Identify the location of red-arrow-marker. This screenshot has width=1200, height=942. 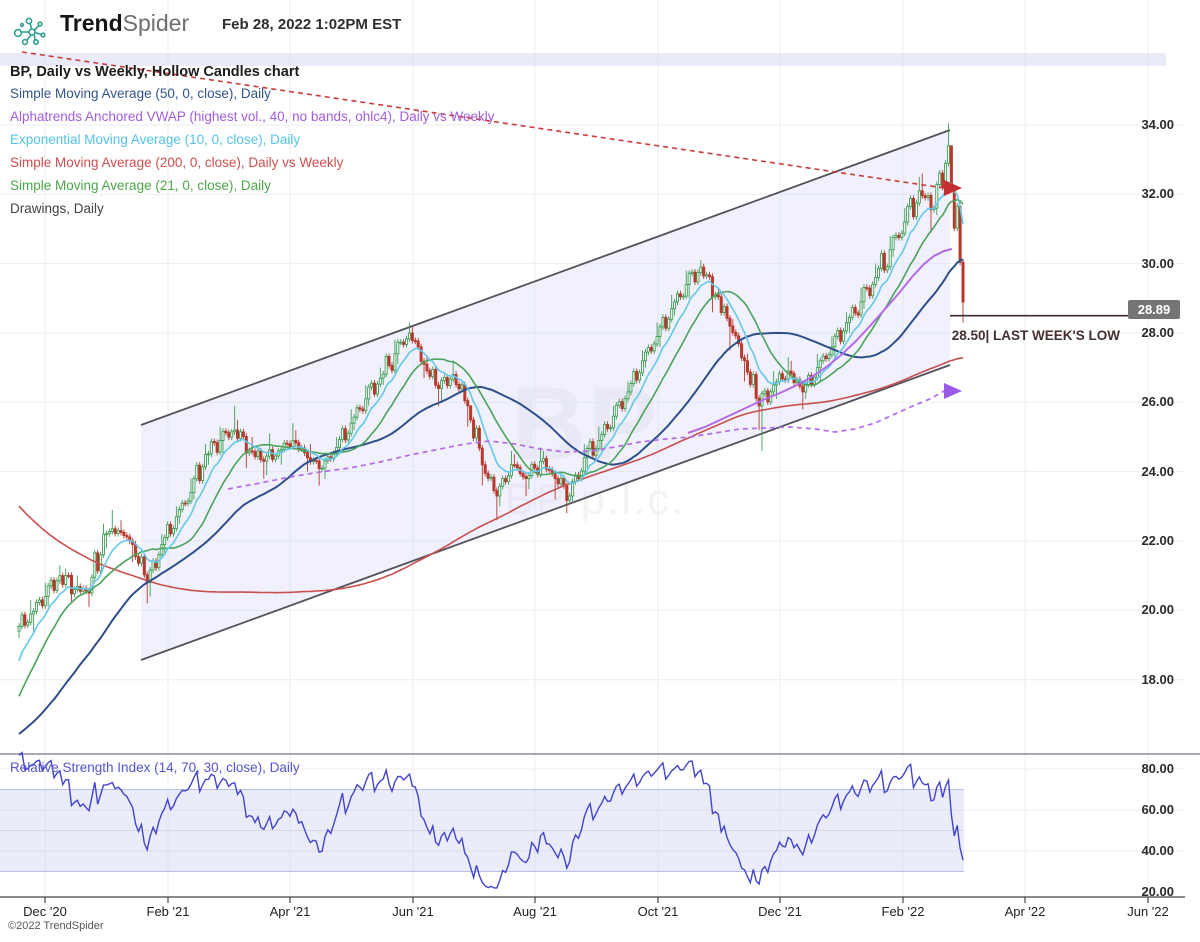
(953, 188).